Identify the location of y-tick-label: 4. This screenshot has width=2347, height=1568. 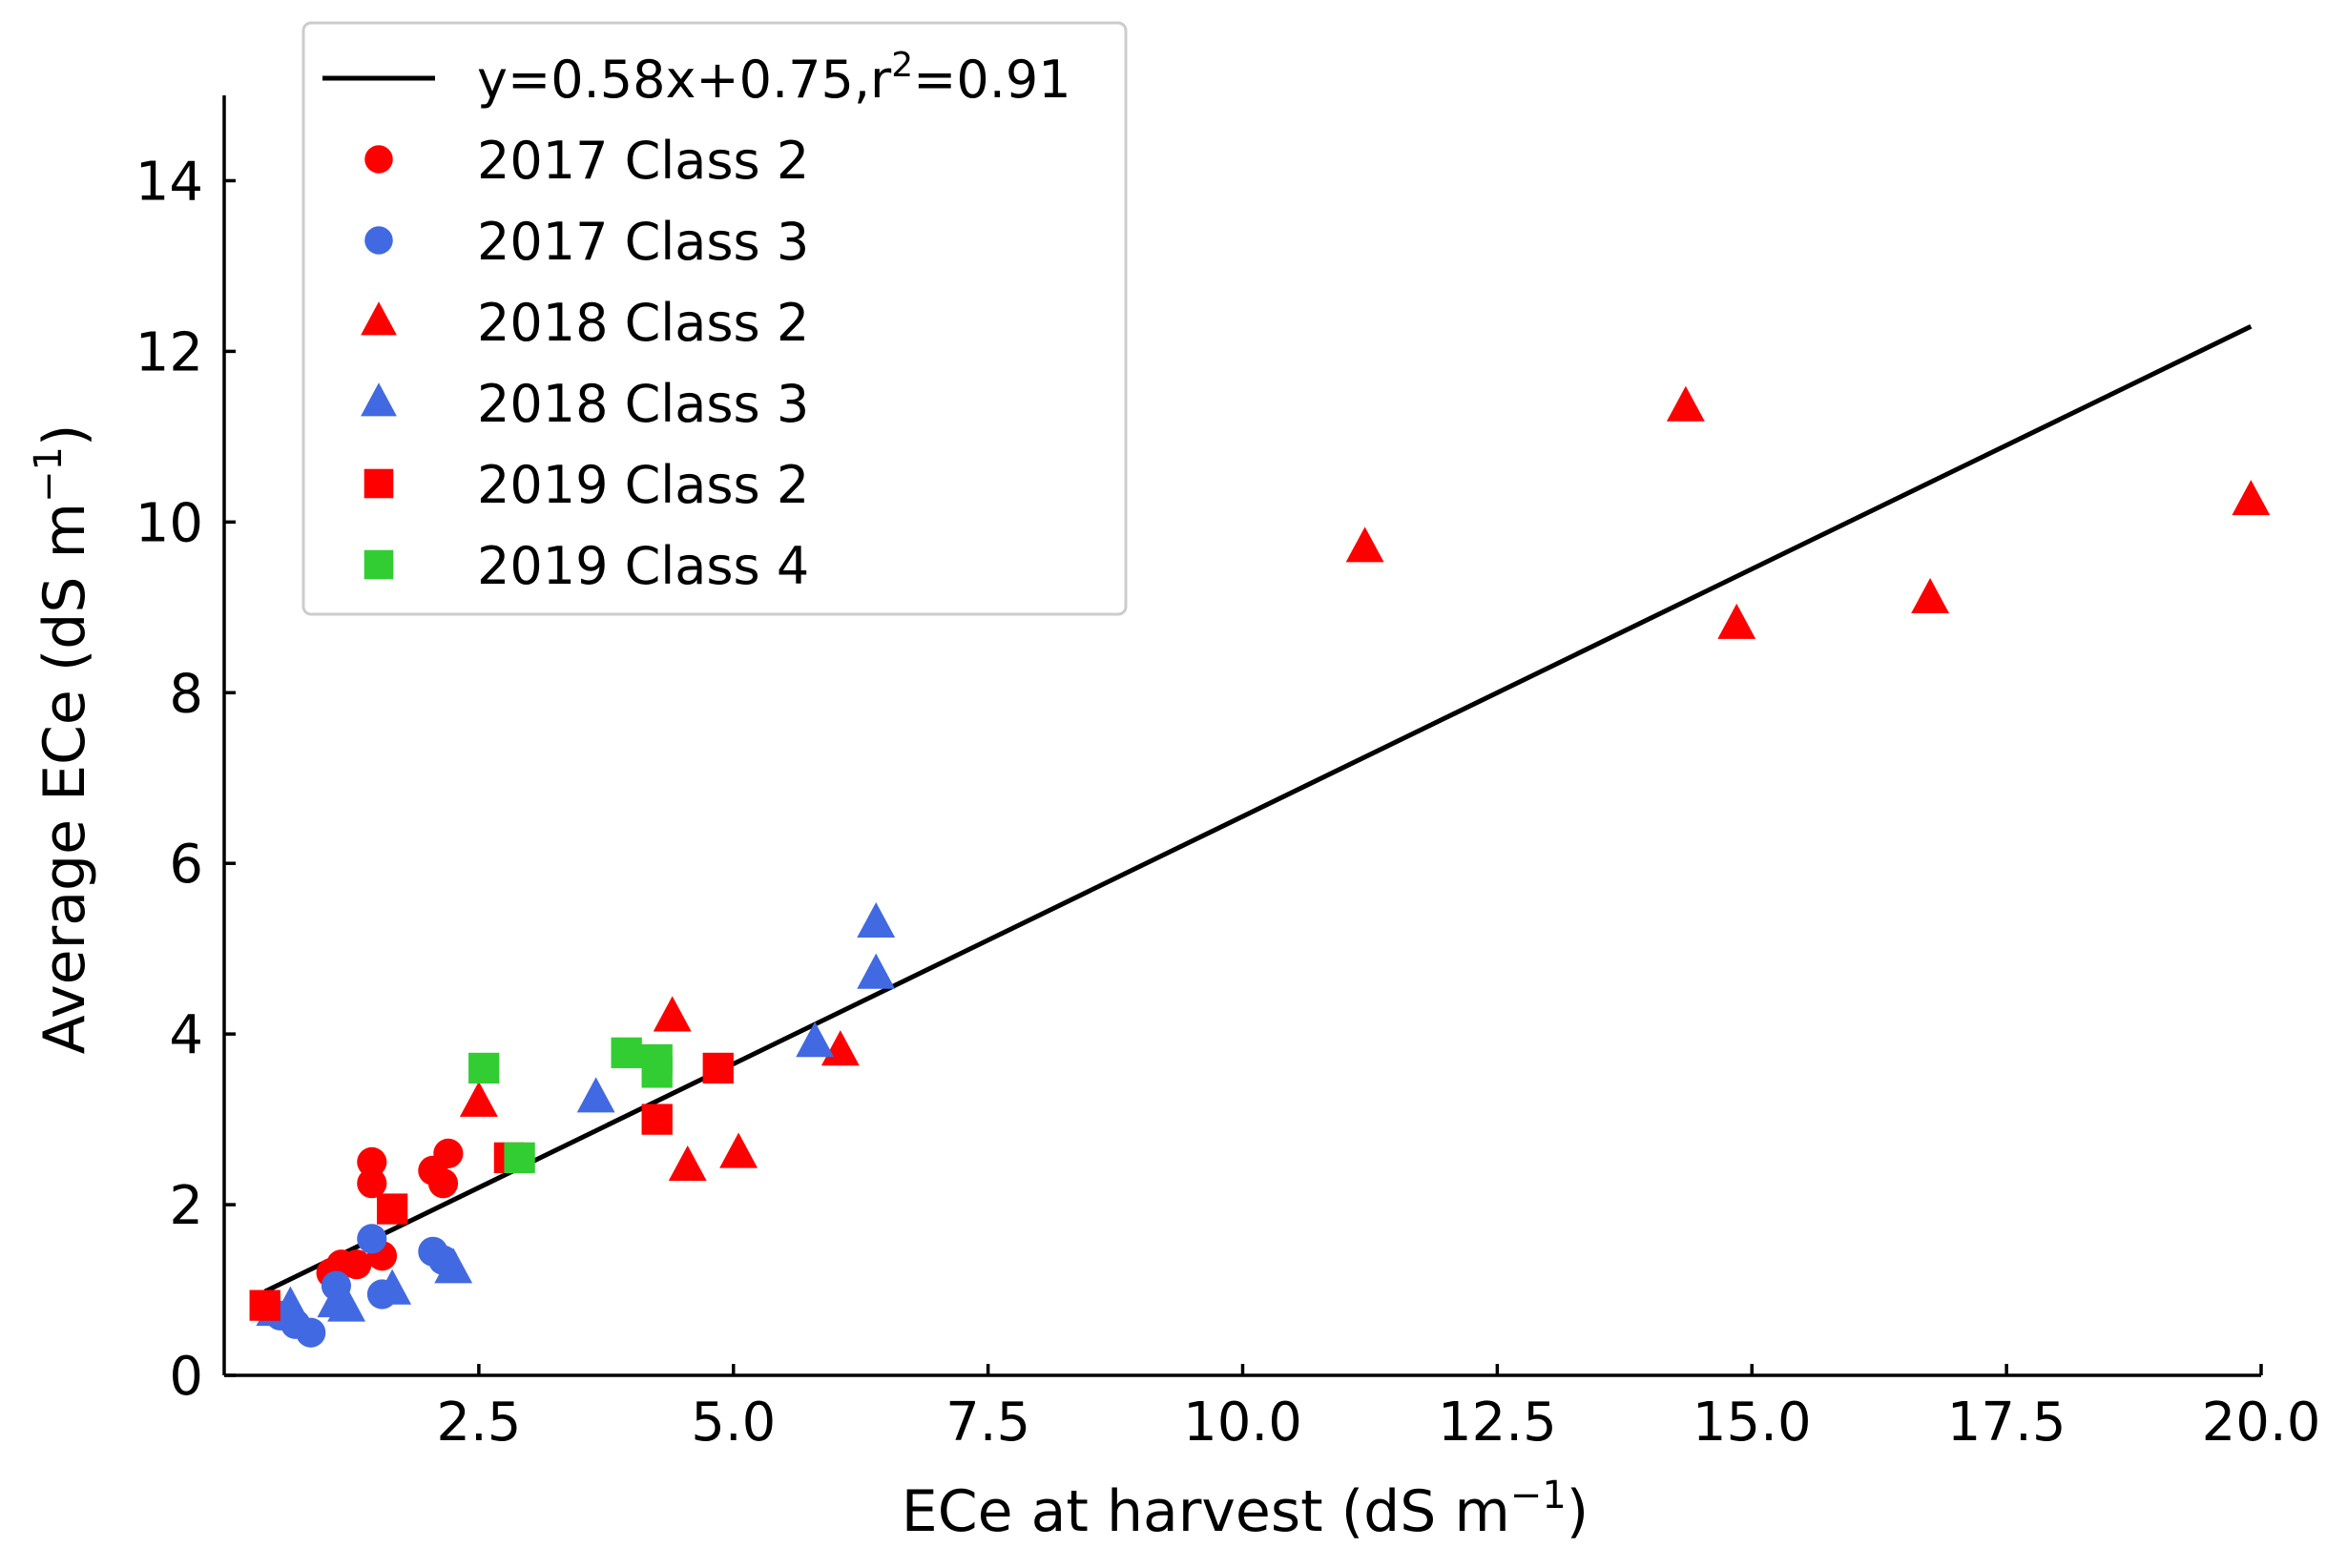
(186, 1035).